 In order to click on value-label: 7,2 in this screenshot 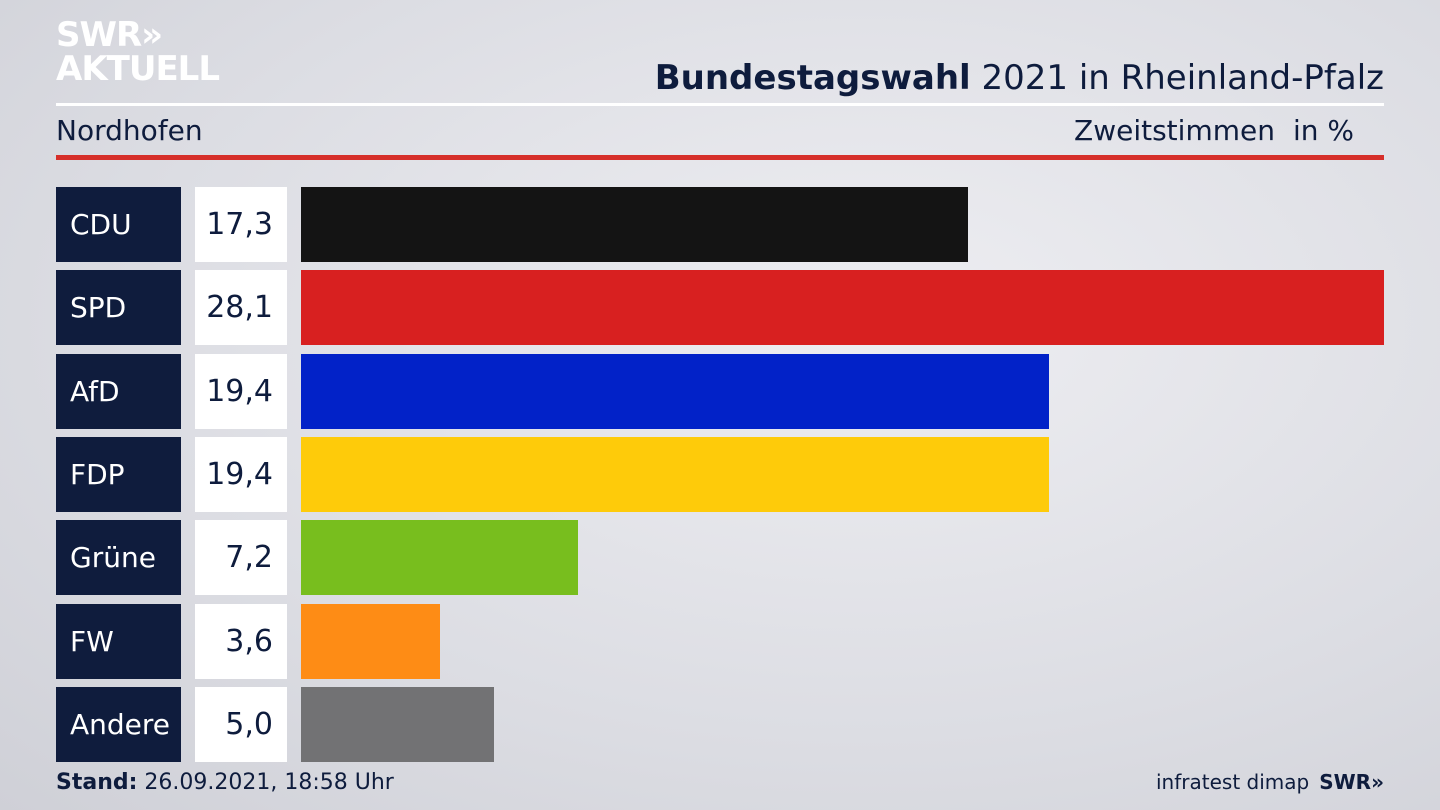, I will do `click(241, 558)`.